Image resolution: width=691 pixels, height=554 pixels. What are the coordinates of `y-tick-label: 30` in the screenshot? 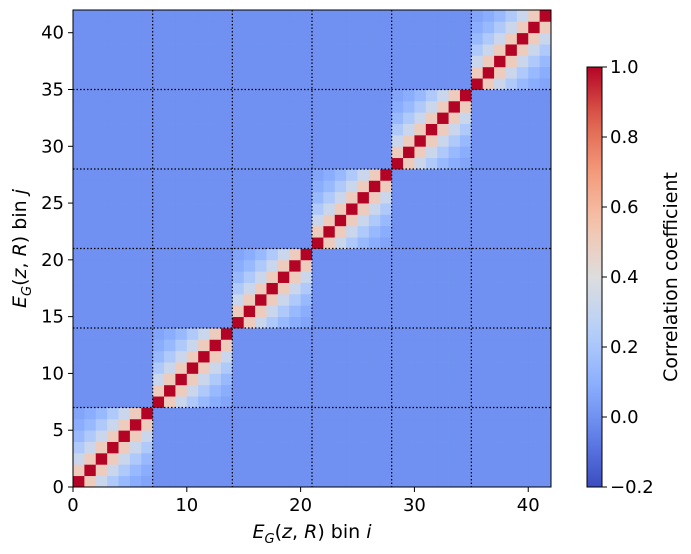 It's located at (52, 146).